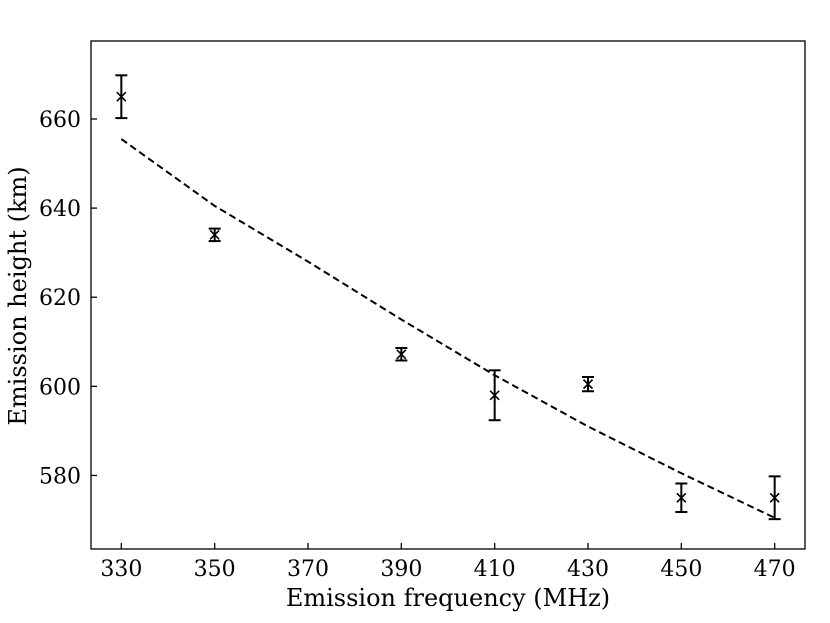  What do you see at coordinates (60, 476) in the screenshot?
I see `y-tick-label: 580` at bounding box center [60, 476].